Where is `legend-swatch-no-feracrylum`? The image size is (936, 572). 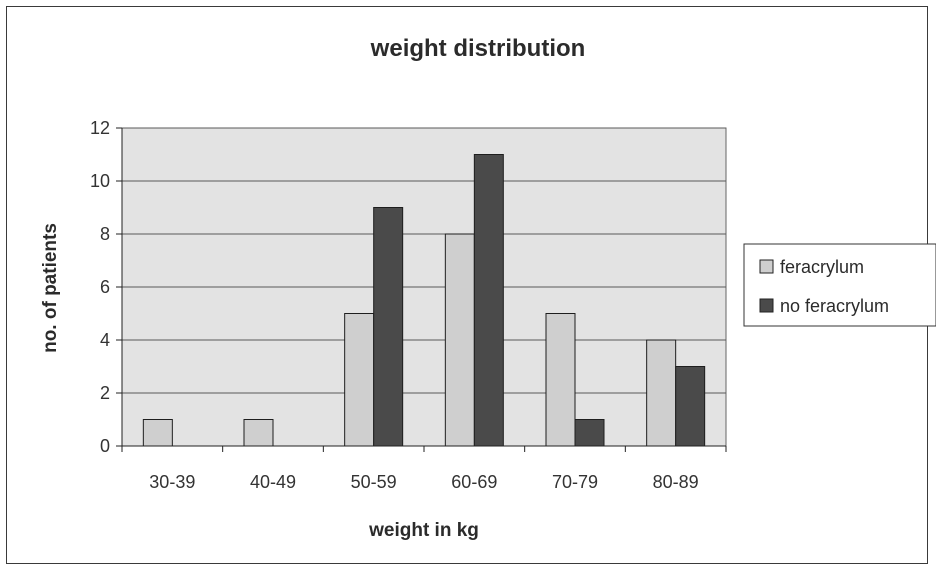
legend-swatch-no-feracrylum is located at coordinates (766, 305).